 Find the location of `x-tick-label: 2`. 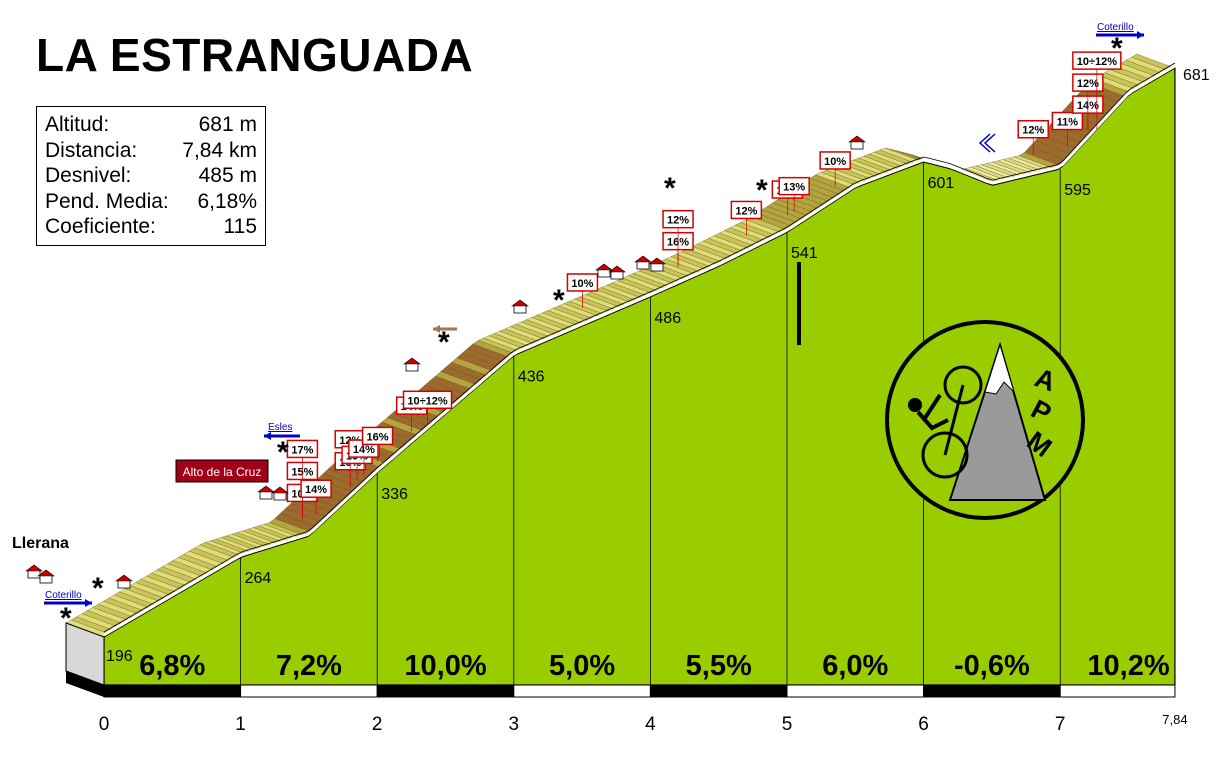

x-tick-label: 2 is located at coordinates (377, 724).